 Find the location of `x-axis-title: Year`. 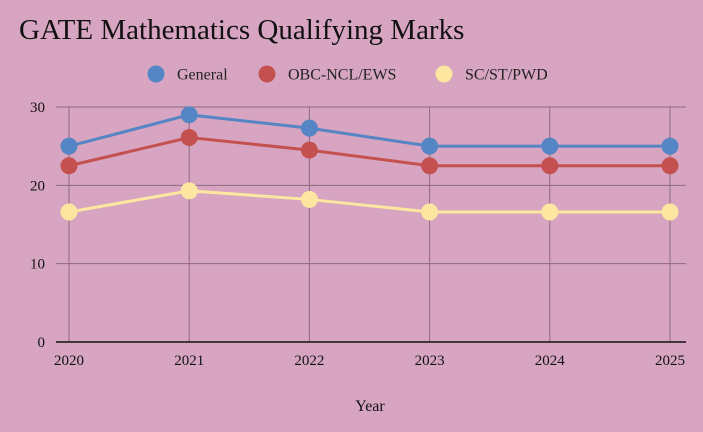

x-axis-title: Year is located at coordinates (370, 406).